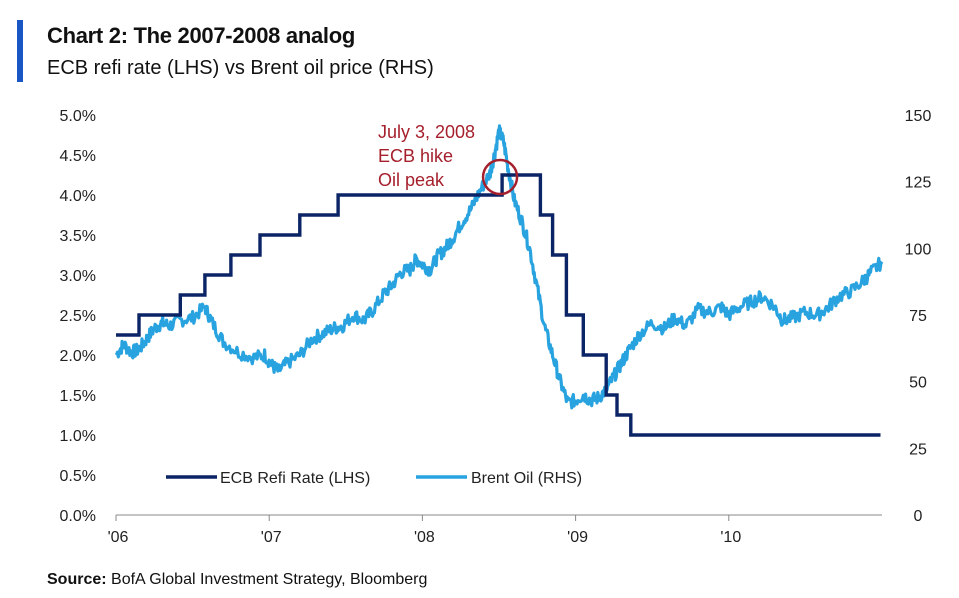  I want to click on left-tick-label: 3.0%, so click(78, 276).